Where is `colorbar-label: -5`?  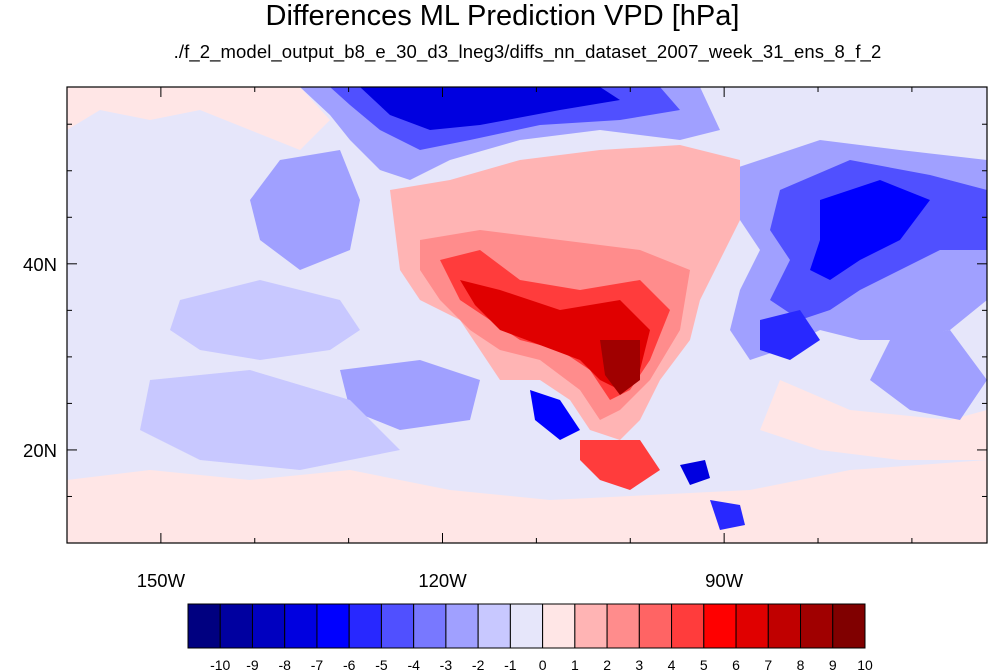
colorbar-label: -5 is located at coordinates (381, 664).